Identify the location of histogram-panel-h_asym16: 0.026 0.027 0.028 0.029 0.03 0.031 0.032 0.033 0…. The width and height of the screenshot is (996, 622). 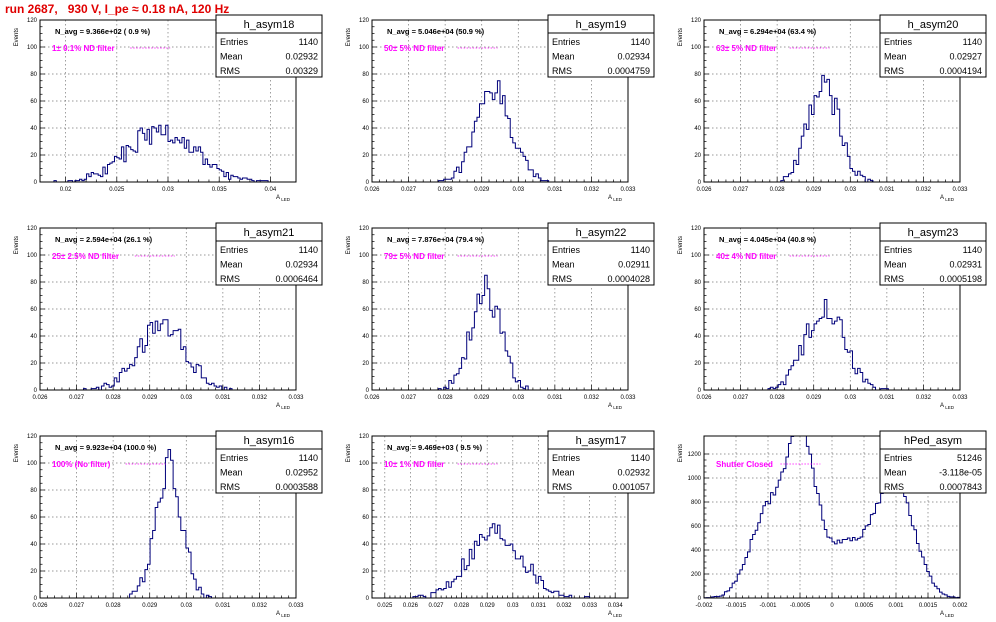
(168, 524).